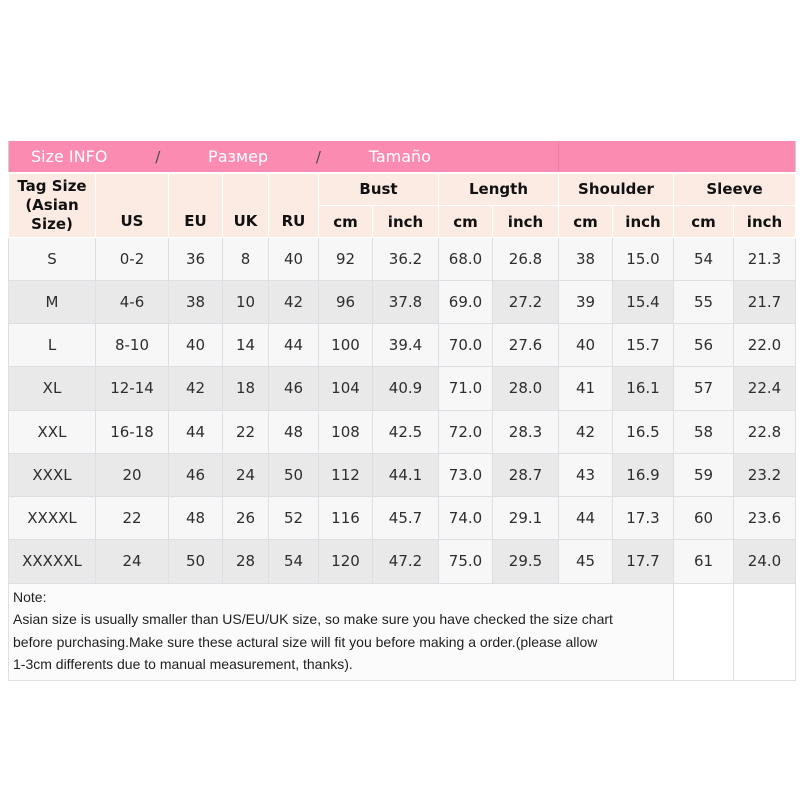 The image size is (800, 800). What do you see at coordinates (293, 561) in the screenshot?
I see `size-value: 54` at bounding box center [293, 561].